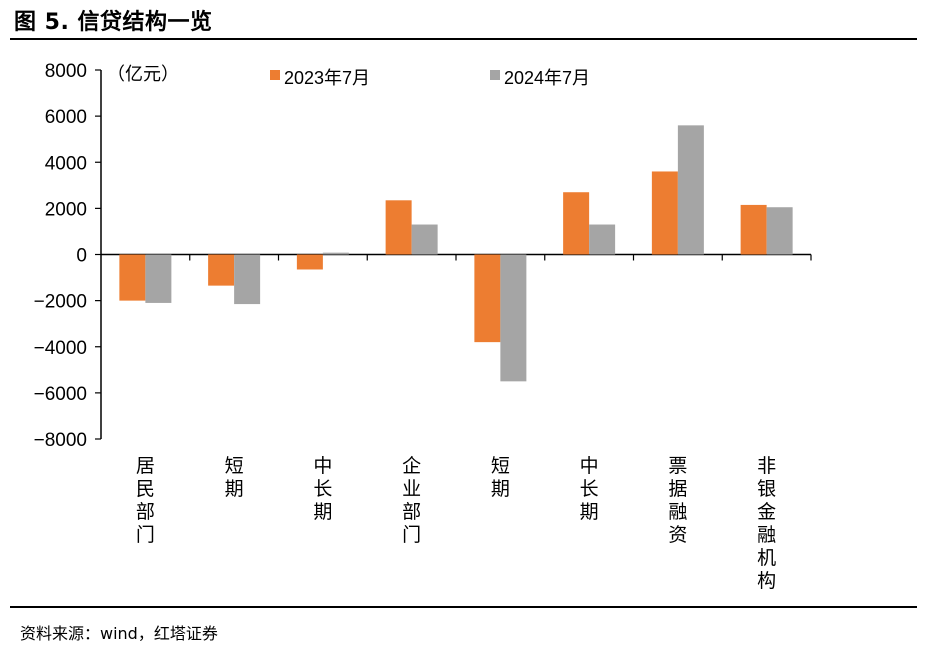  I want to click on category-label: 票据融资, so click(677, 501).